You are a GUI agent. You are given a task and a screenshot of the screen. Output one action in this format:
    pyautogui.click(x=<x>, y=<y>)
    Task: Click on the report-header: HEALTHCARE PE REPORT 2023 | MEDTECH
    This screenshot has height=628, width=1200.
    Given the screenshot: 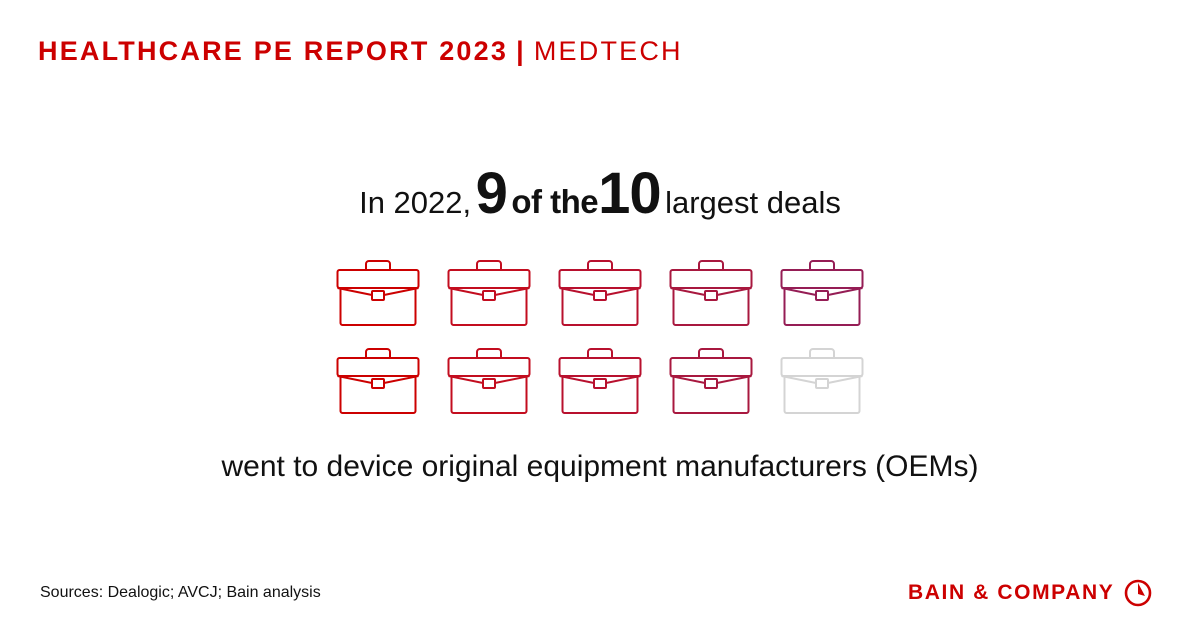 What is the action you would take?
    pyautogui.click(x=360, y=51)
    